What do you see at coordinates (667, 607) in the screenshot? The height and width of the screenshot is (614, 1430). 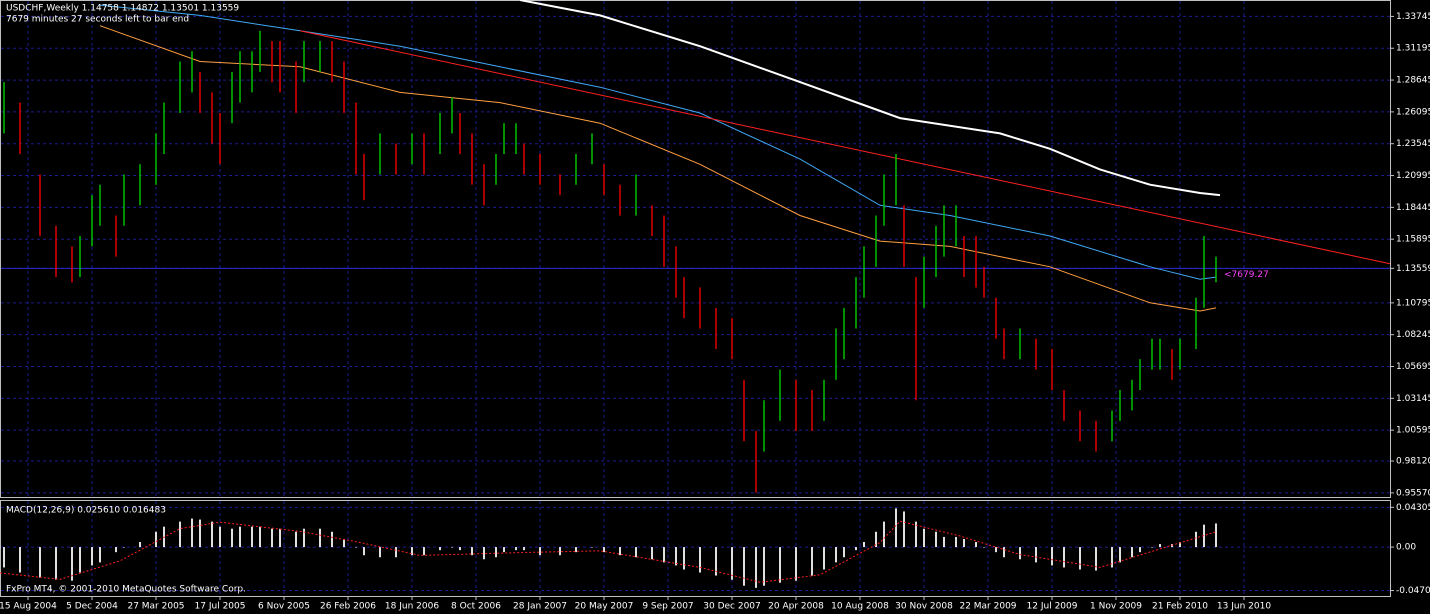 I see `x-tick-label: 9 Sep 2007` at bounding box center [667, 607].